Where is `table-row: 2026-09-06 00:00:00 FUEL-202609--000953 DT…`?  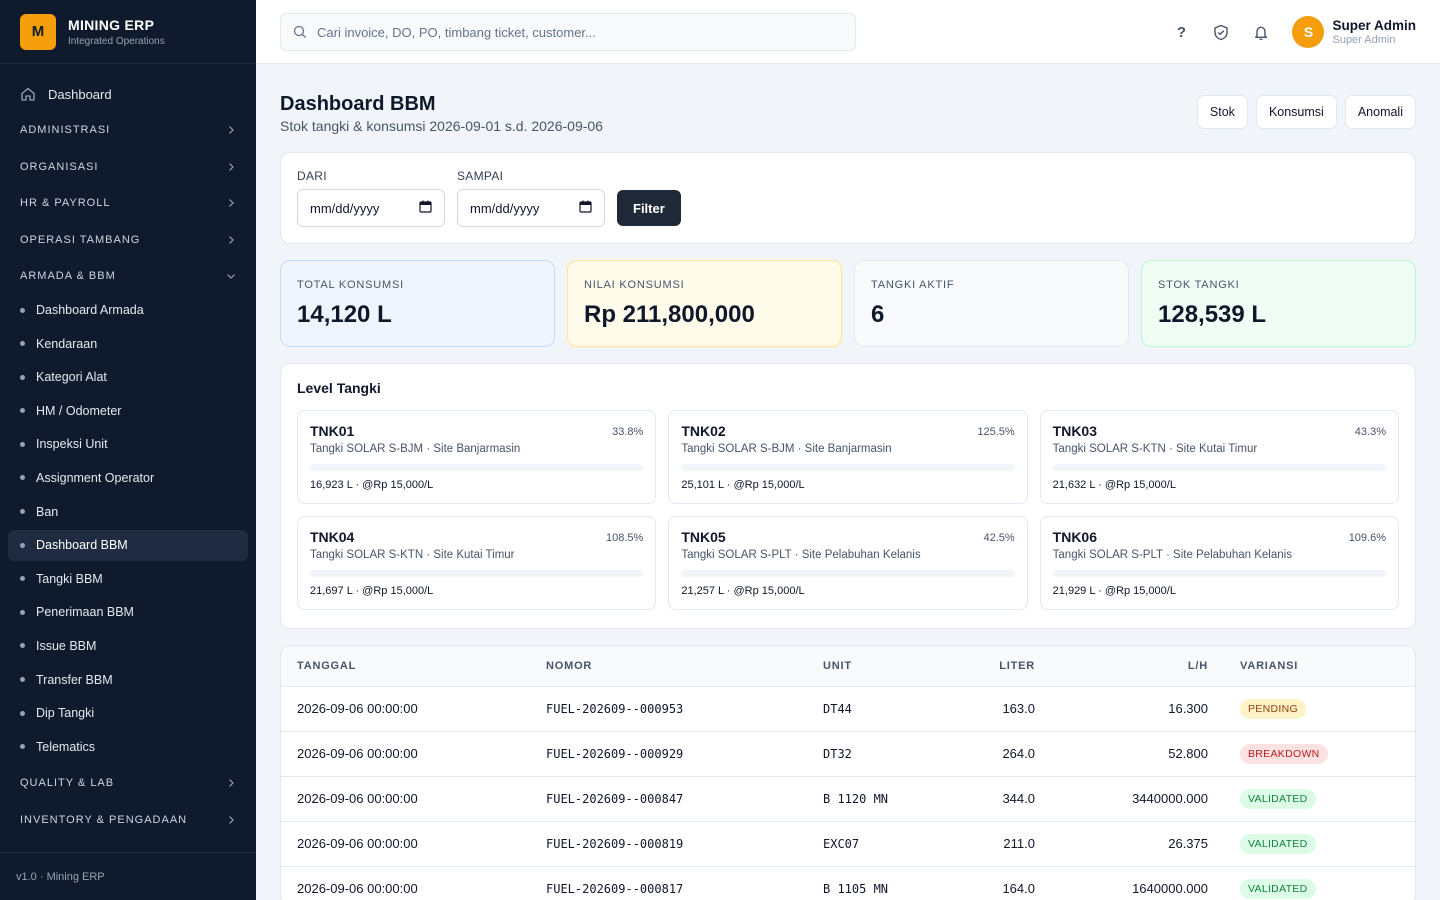 table-row: 2026-09-06 00:00:00 FUEL-202609--000953 DT… is located at coordinates (848, 709).